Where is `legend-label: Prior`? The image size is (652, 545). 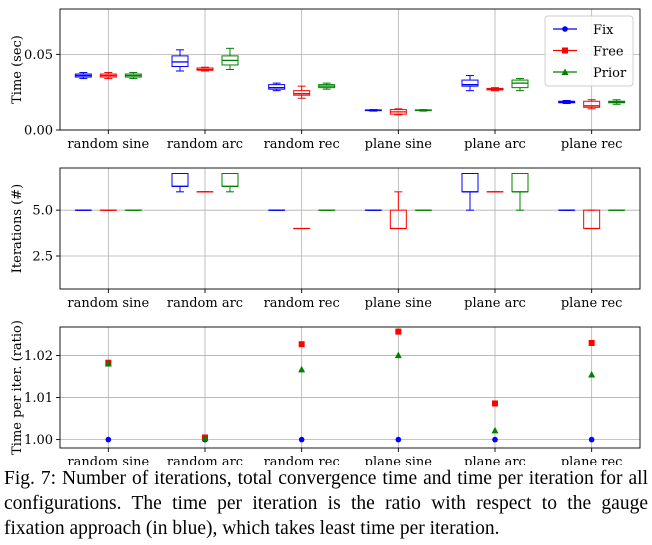 legend-label: Prior is located at coordinates (610, 73).